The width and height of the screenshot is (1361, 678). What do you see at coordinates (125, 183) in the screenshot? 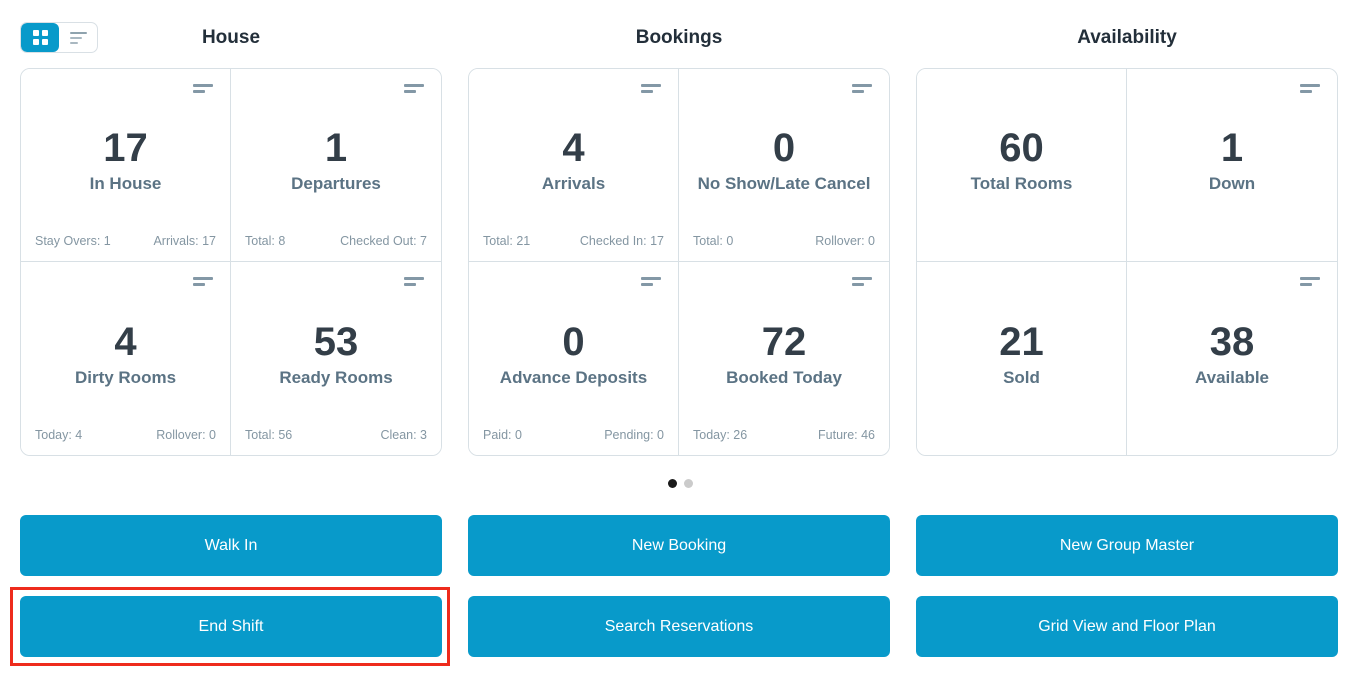
I see `stat-label: In House` at bounding box center [125, 183].